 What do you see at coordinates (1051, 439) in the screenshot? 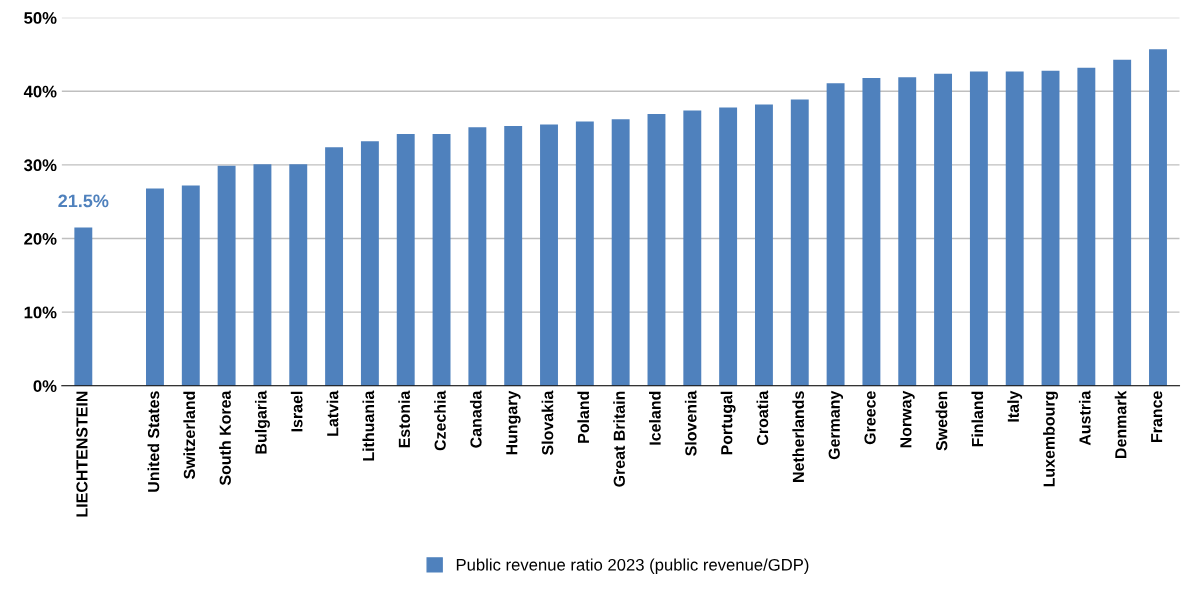
I see `x-tick-label: Luxembourg` at bounding box center [1051, 439].